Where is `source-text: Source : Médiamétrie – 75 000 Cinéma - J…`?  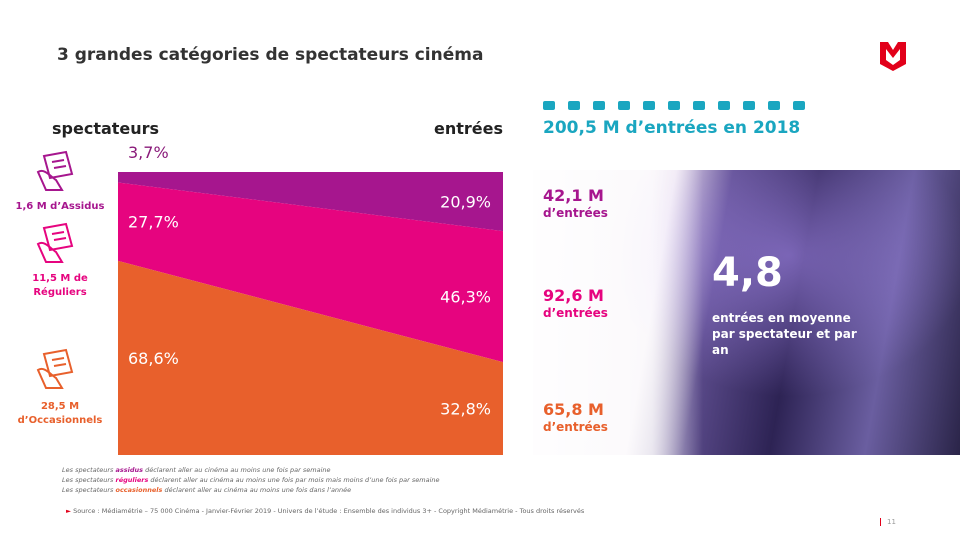
source-text: Source : Médiamétrie – 75 000 Cinéma - J… is located at coordinates (329, 511).